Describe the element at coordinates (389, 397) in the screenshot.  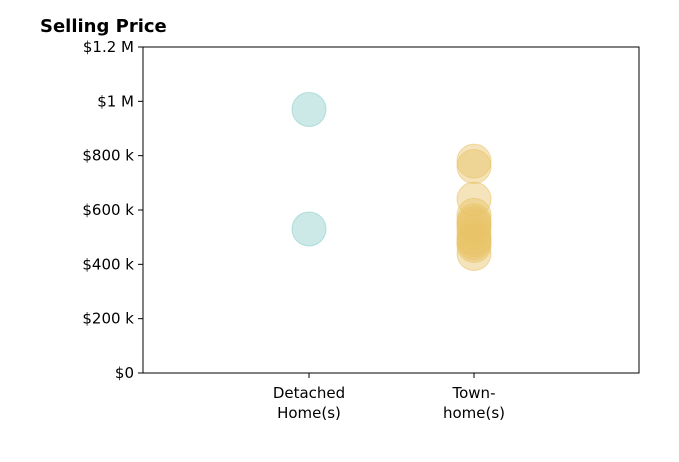
I see `x-axis: Detached Home(s) Town-home(s)` at that location.